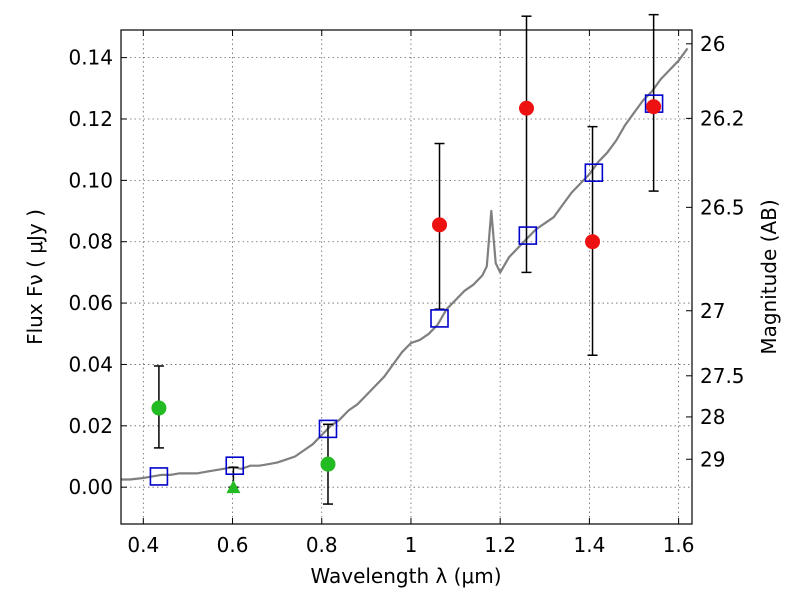  What do you see at coordinates (411, 545) in the screenshot?
I see `x-tick-label: 1` at bounding box center [411, 545].